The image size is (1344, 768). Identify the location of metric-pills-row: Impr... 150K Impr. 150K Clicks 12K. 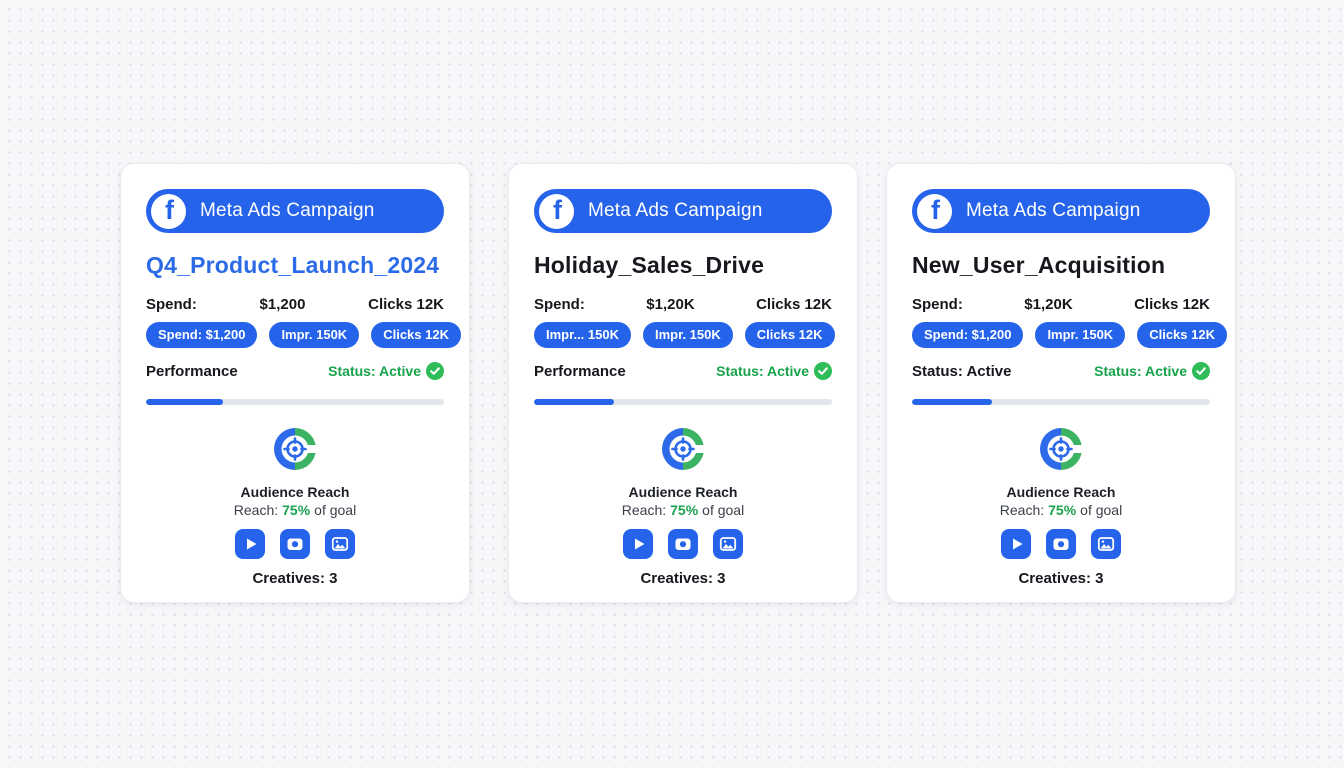
(684, 335).